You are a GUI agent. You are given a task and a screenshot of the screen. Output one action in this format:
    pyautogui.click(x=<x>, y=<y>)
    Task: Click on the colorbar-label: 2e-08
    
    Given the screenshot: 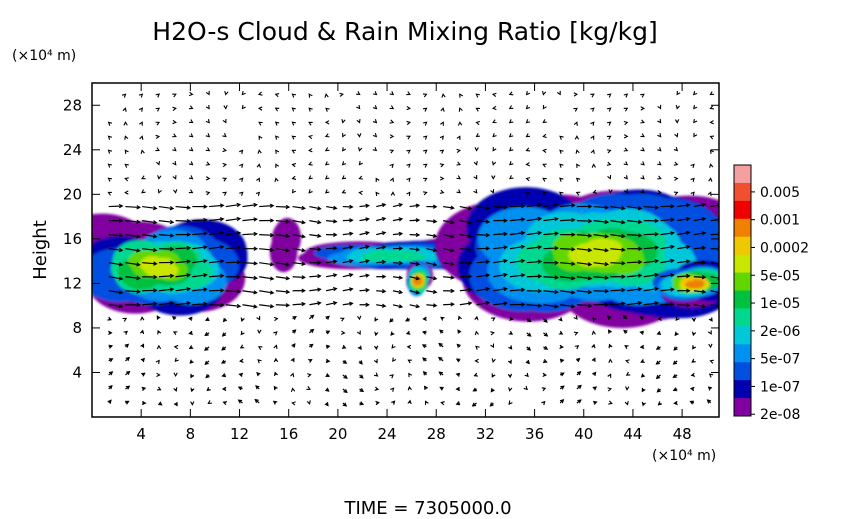 What is the action you would take?
    pyautogui.click(x=780, y=415)
    